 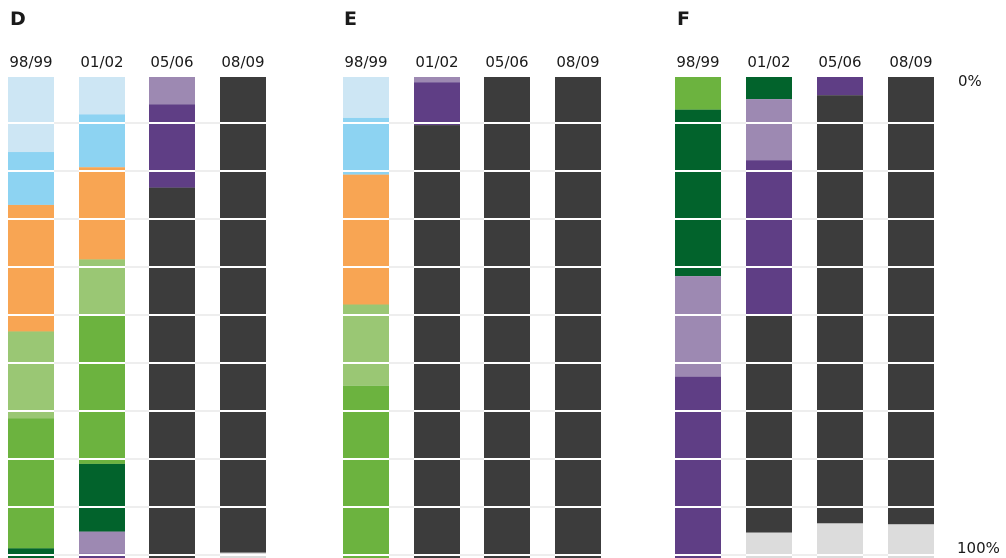 What do you see at coordinates (242, 62) in the screenshot?
I see `panel-d-bar-08-09-label: 08/09` at bounding box center [242, 62].